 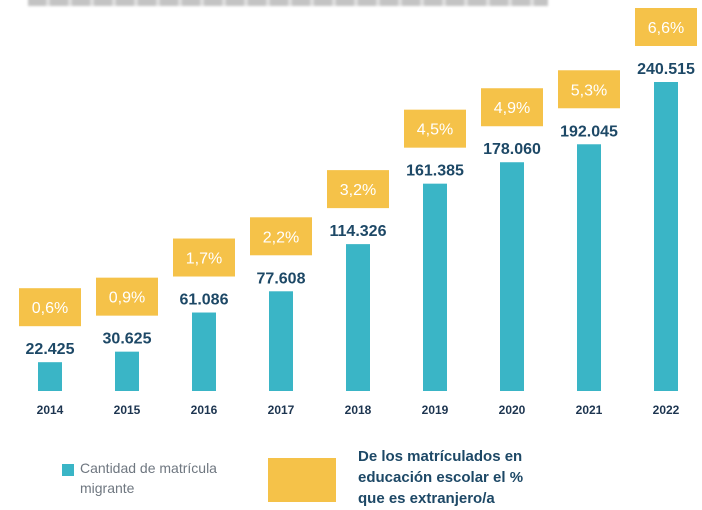 What do you see at coordinates (302, 480) in the screenshot?
I see `legend-swatch-percentage` at bounding box center [302, 480].